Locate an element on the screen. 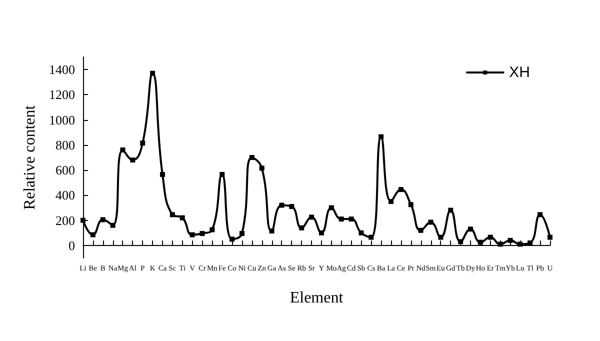 Image resolution: width=600 pixels, height=341 pixels. y-tick-label: 1000 is located at coordinates (62, 120).